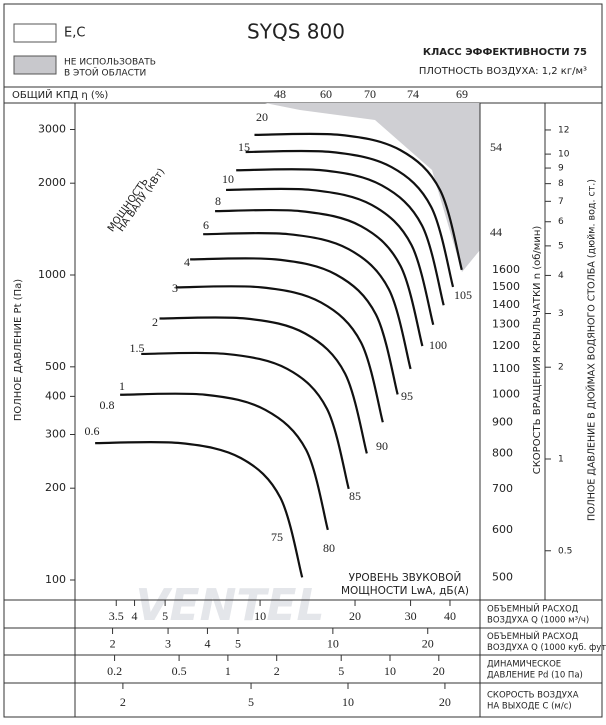 The image size is (606, 725). I want to click on y2-tick-label: 7, so click(561, 202).